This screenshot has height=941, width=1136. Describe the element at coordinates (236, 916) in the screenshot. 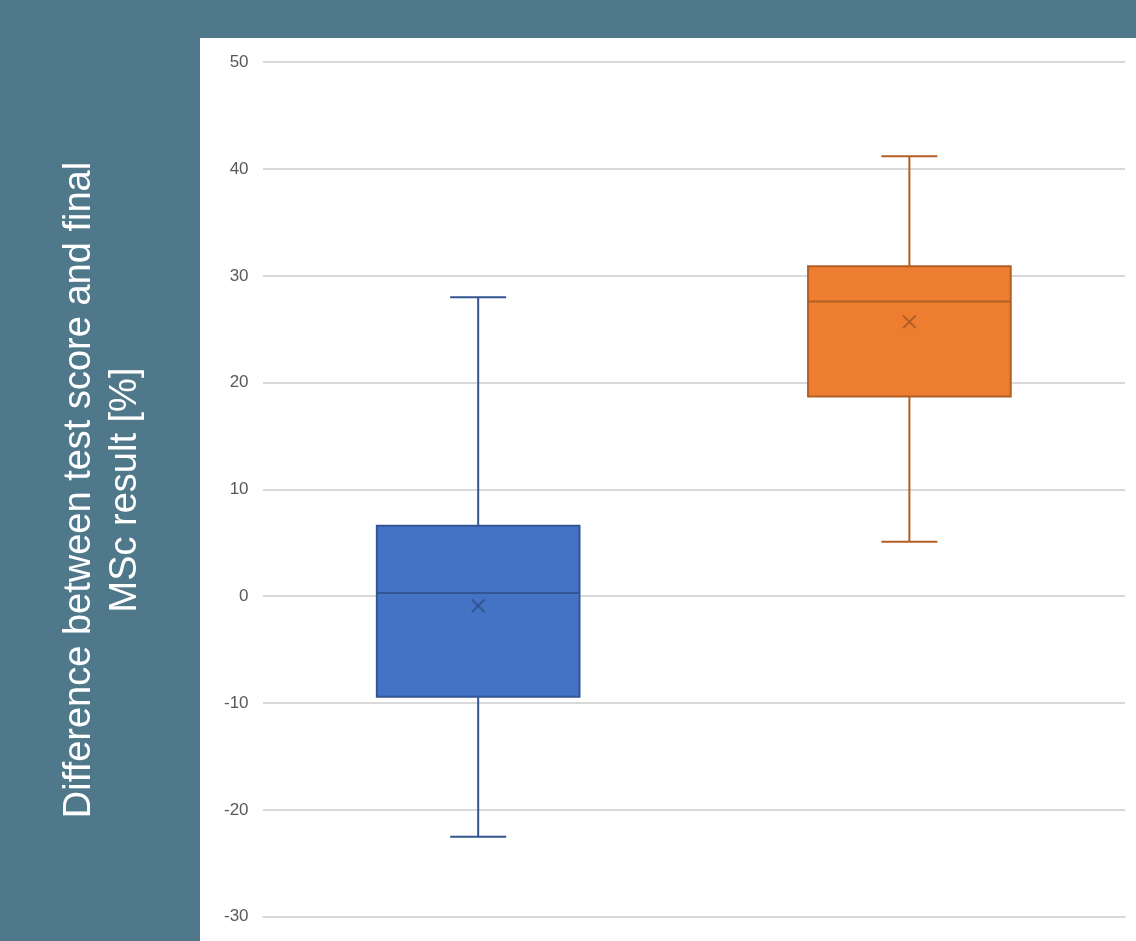

I see `y-tick-label: -30` at that location.